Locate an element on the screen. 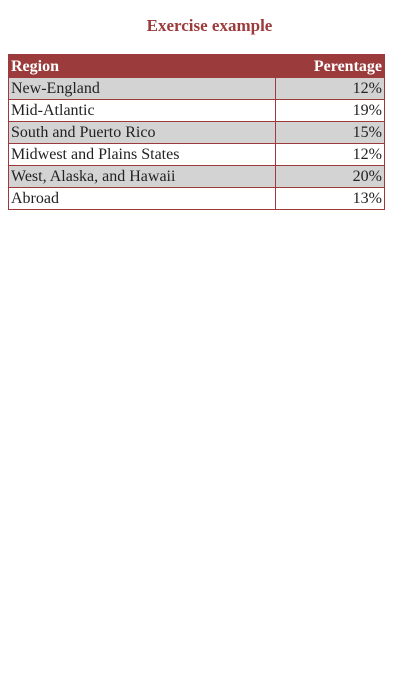 The width and height of the screenshot is (419, 692). cell-region: West, Alaska, and Hawaii is located at coordinates (142, 176).